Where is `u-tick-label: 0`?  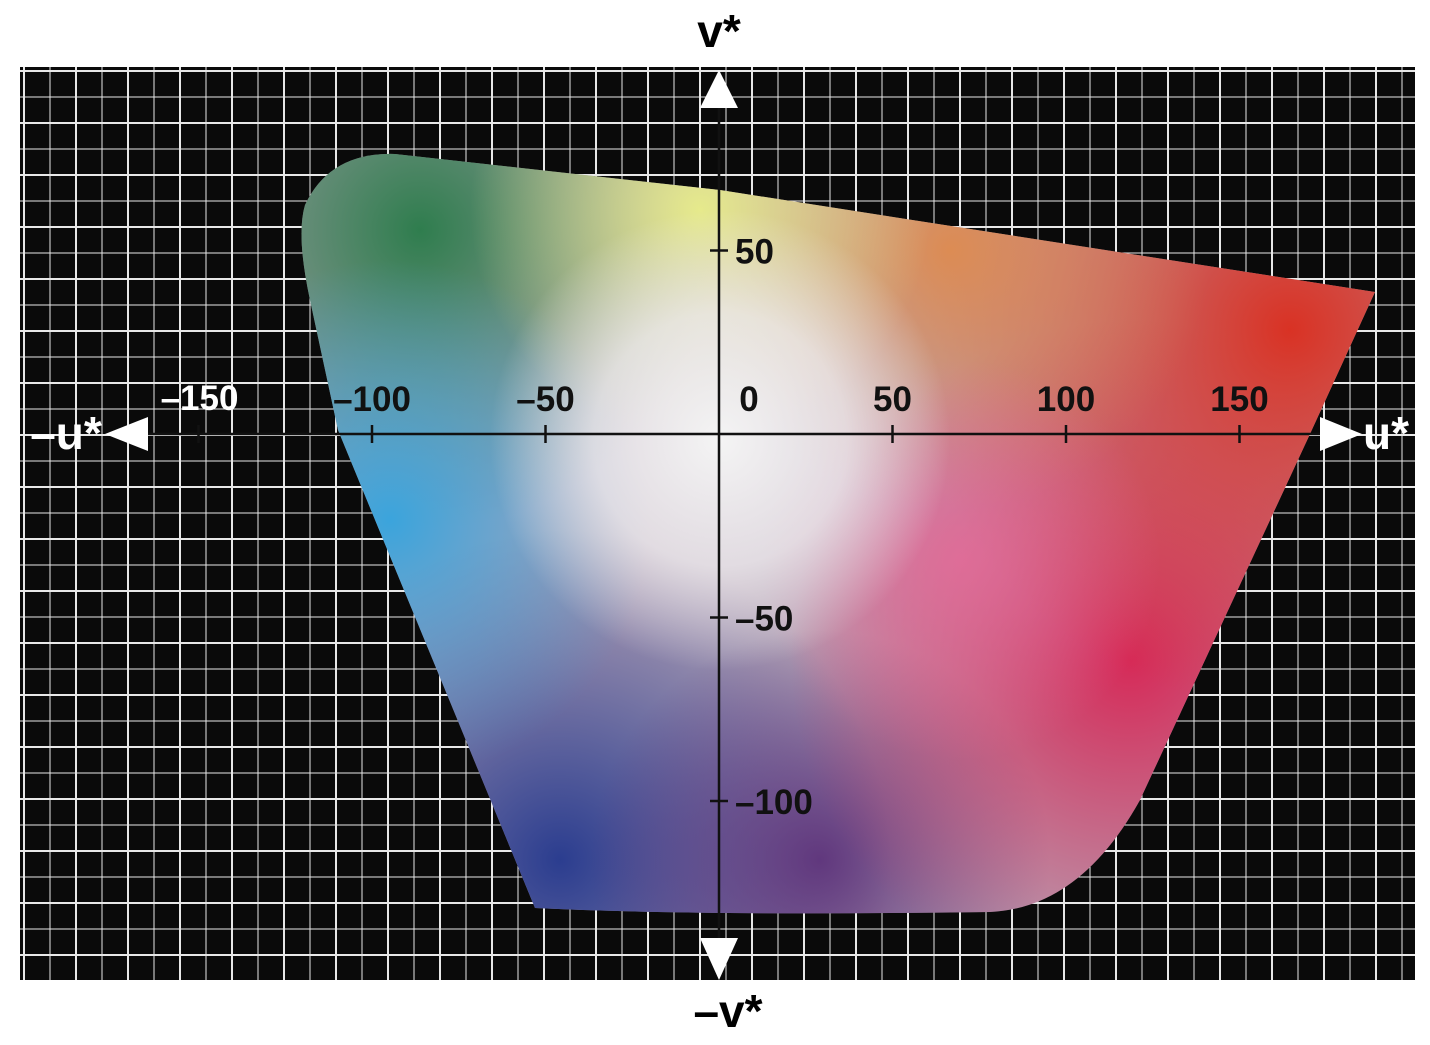
u-tick-label: 0 is located at coordinates (748, 399).